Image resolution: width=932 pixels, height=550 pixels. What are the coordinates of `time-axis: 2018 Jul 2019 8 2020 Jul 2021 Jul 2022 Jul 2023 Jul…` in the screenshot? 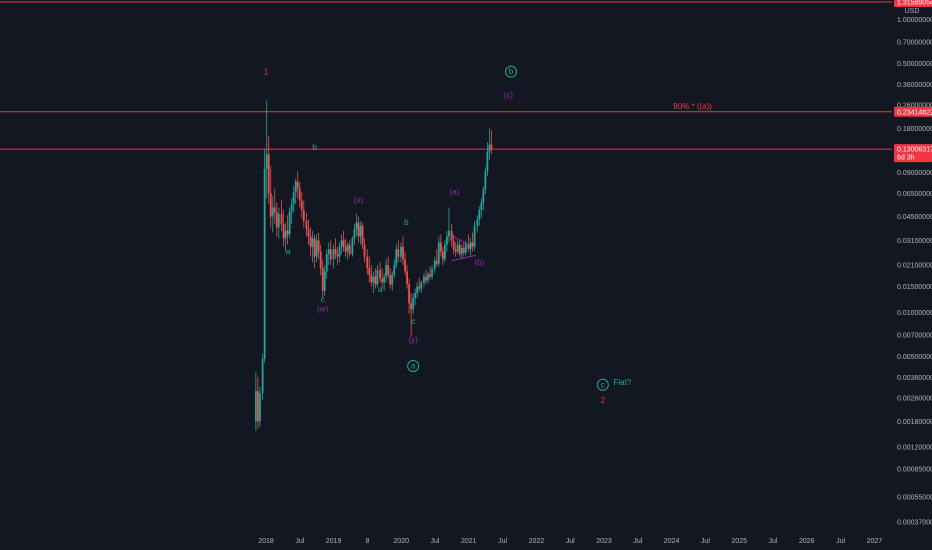 It's located at (570, 541).